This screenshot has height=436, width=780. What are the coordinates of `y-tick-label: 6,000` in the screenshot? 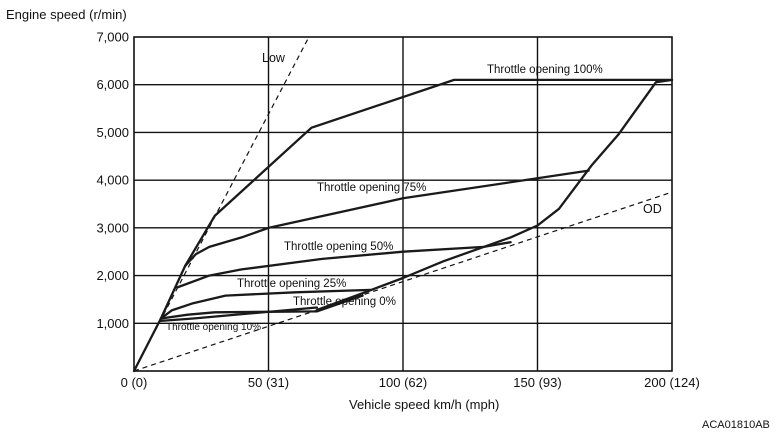 It's located at (112, 84).